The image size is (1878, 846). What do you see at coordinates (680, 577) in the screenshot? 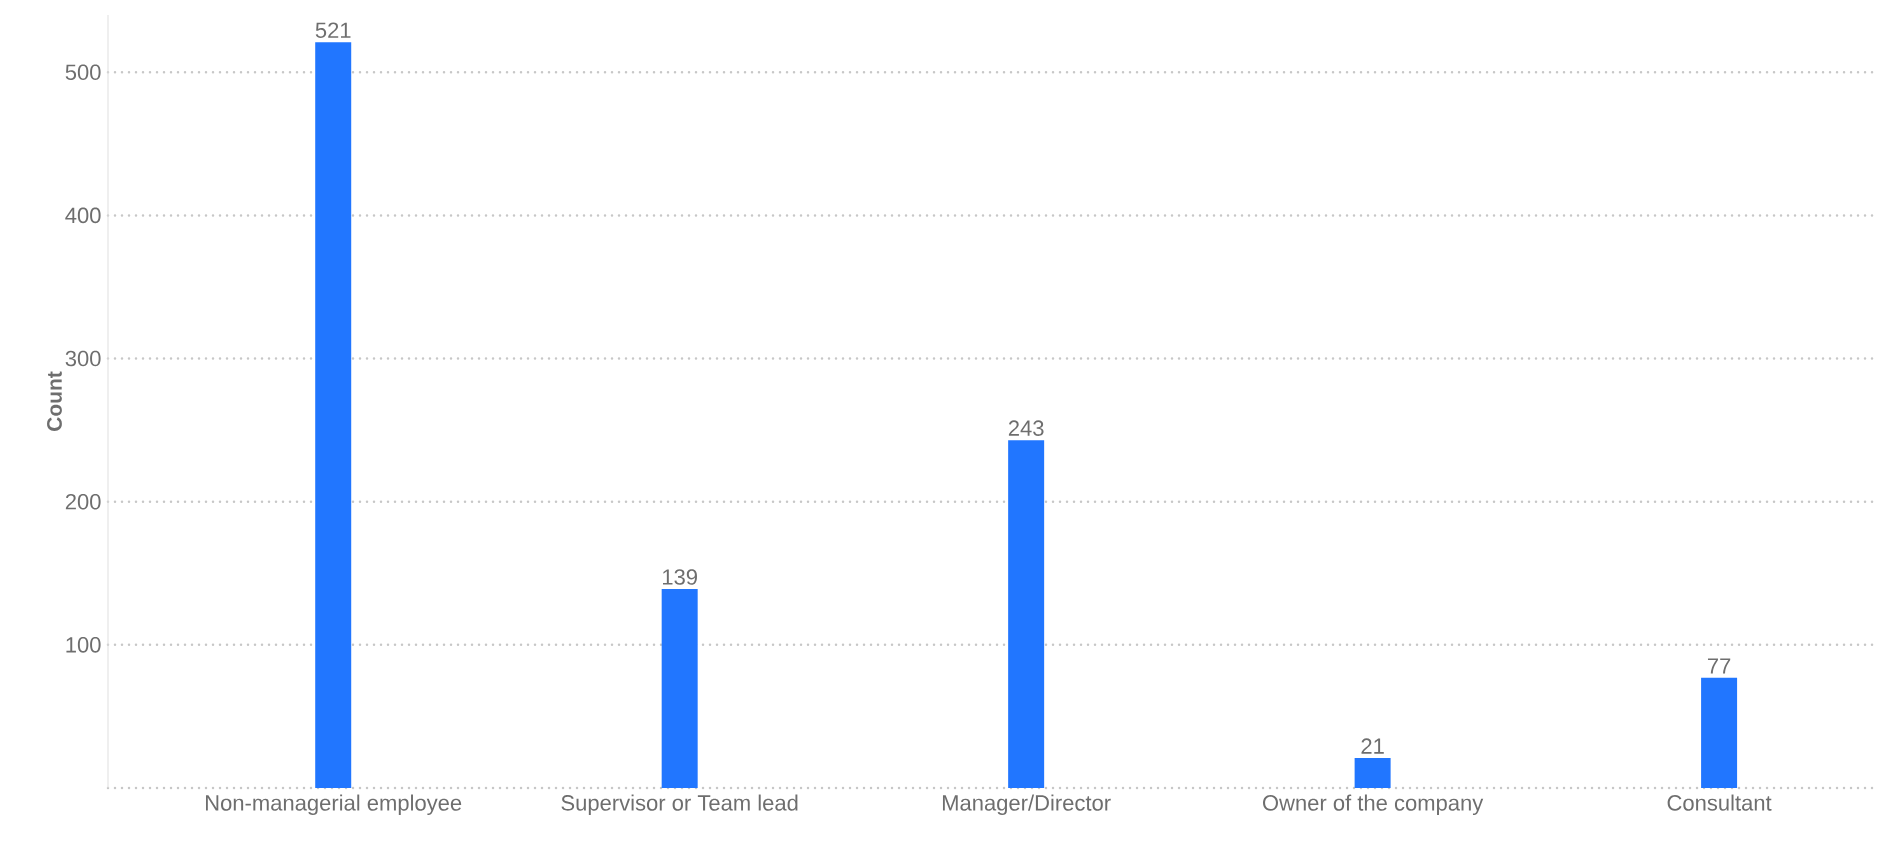
I see `data-label: 139` at bounding box center [680, 577].